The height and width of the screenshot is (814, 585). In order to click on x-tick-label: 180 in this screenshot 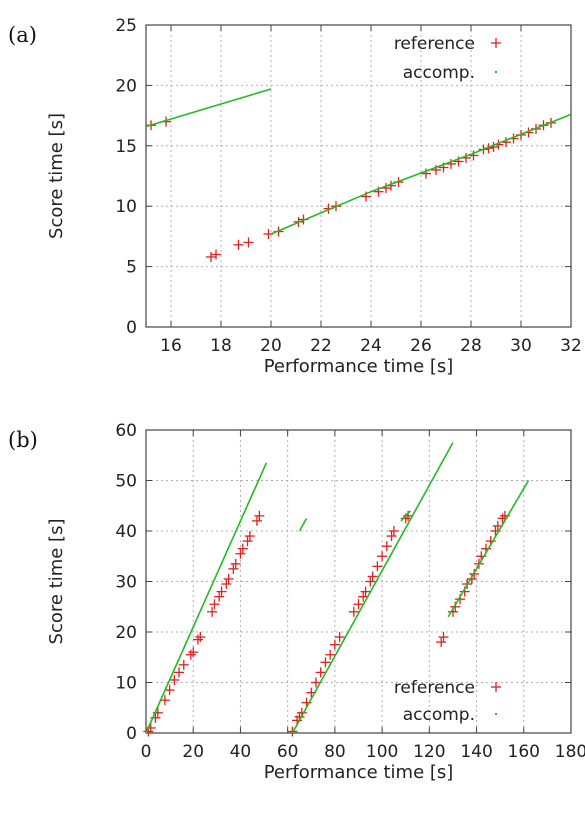, I will do `click(570, 752)`.